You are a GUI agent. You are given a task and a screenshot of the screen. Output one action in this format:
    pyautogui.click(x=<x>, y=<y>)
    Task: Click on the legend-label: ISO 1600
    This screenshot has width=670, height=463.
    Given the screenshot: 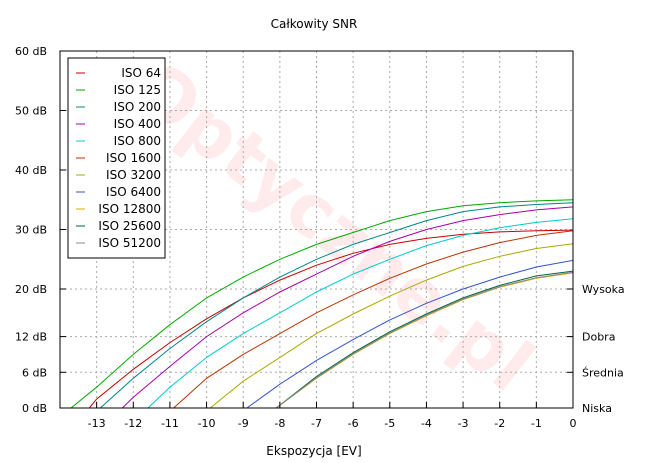 What is the action you would take?
    pyautogui.click(x=133, y=158)
    